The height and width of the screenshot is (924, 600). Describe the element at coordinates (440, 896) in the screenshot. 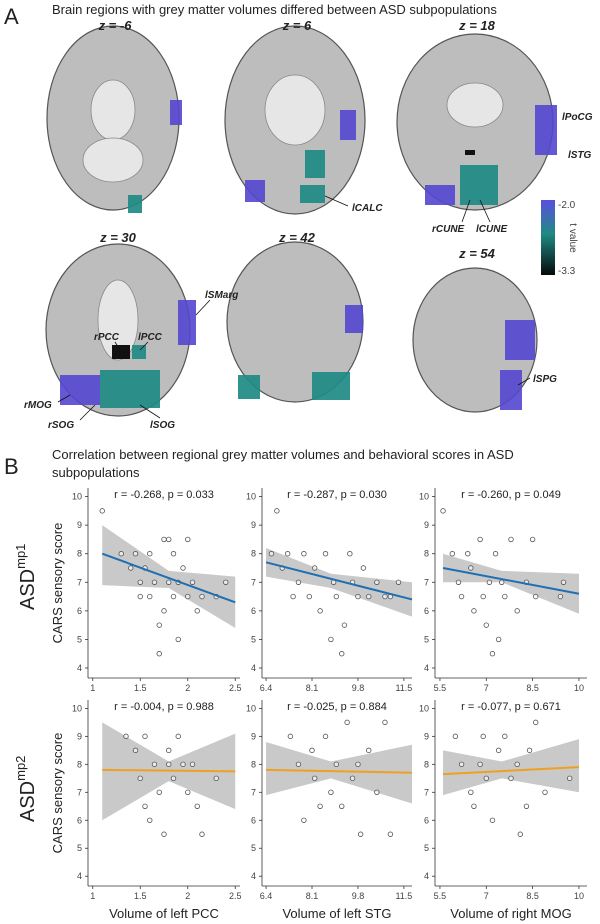

I see `x-tick-label: 5.5` at that location.